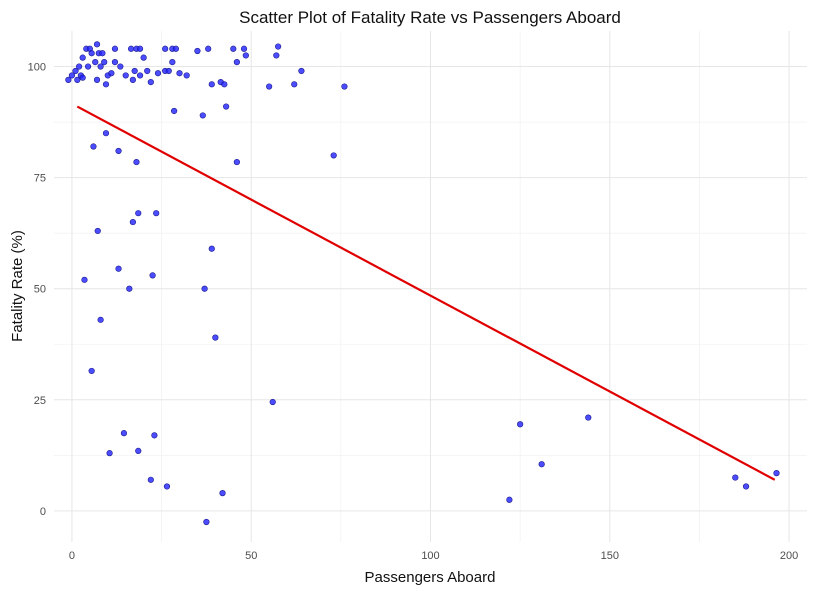 This screenshot has width=815, height=591. Describe the element at coordinates (40, 179) in the screenshot. I see `y-tick-label: 75` at that location.